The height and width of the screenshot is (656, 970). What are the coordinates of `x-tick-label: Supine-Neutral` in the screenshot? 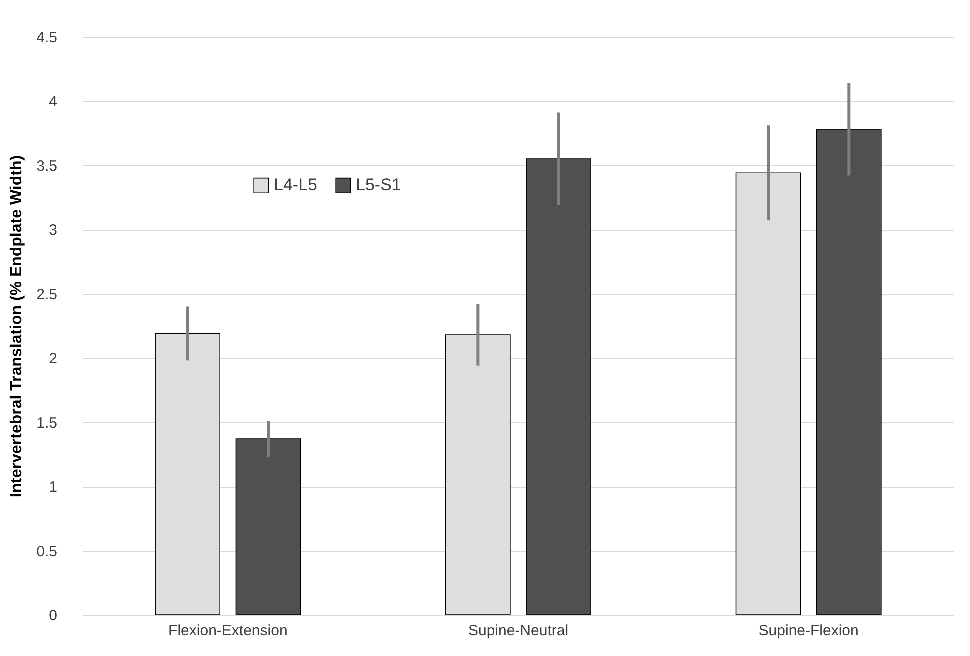 It's located at (518, 631).